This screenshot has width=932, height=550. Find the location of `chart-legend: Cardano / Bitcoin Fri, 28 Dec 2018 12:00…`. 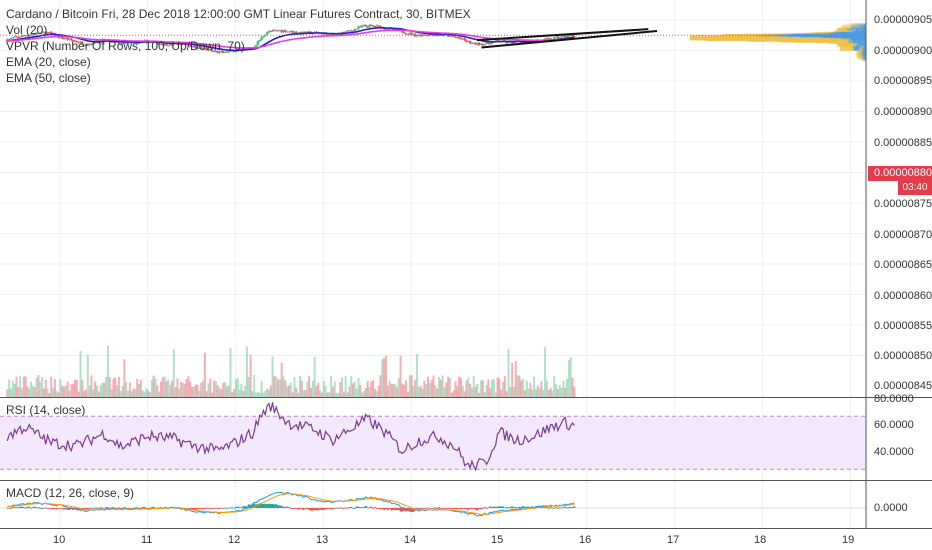

chart-legend: Cardano / Bitcoin Fri, 28 Dec 2018 12:00… is located at coordinates (238, 46).